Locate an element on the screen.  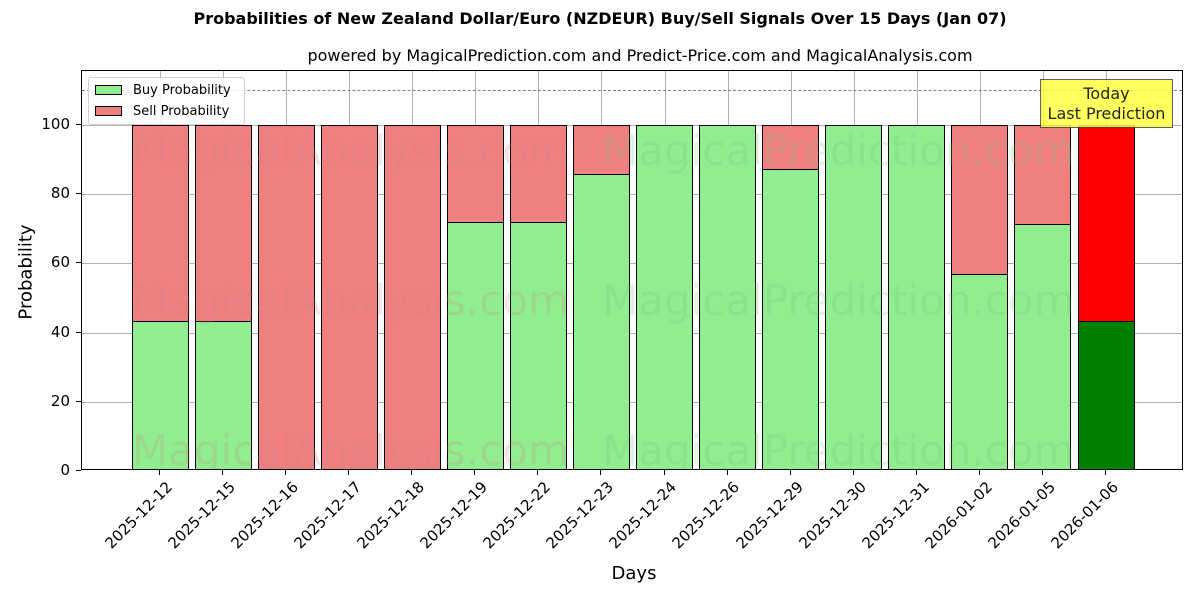
x-tick-label: 2025-12-26 is located at coordinates (706, 515).